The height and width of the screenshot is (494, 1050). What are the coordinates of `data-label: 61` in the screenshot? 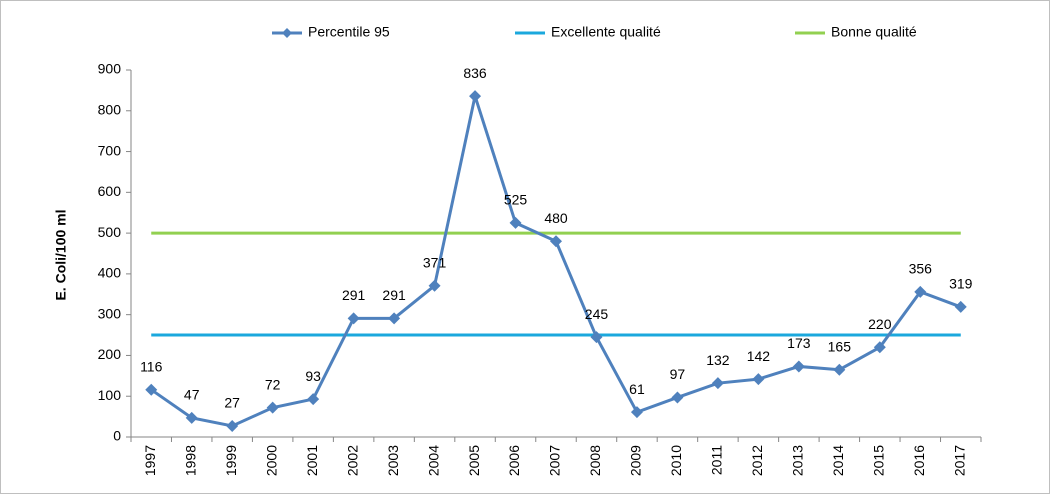 It's located at (637, 389).